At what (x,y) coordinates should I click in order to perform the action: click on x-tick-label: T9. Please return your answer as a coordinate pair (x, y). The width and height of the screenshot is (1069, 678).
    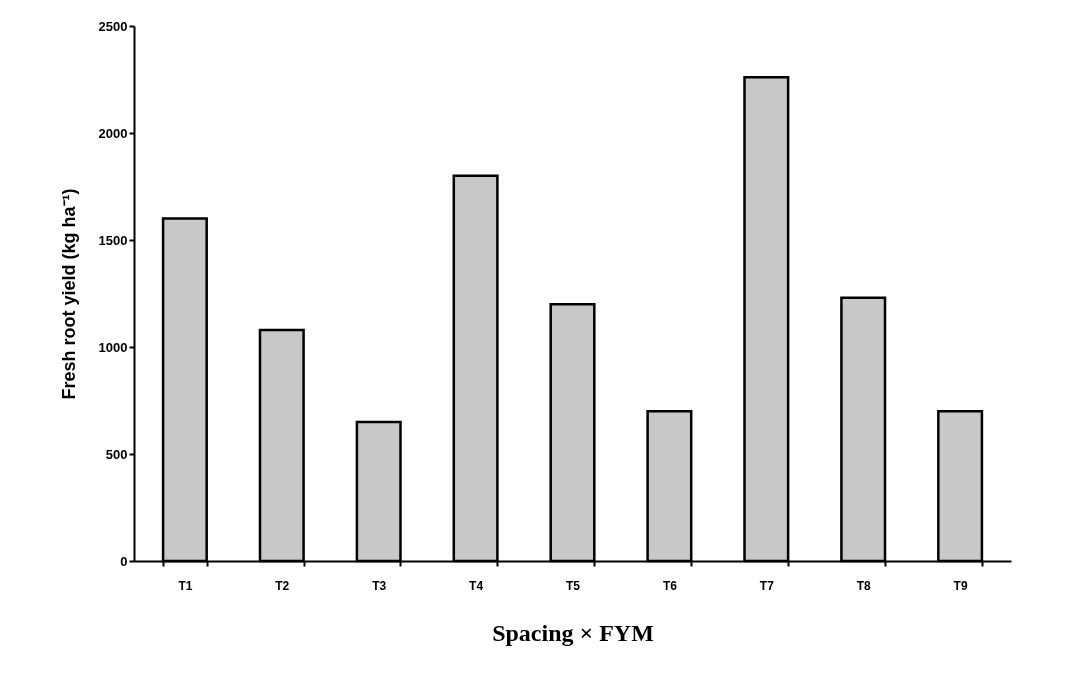
    Looking at the image, I should click on (960, 585).